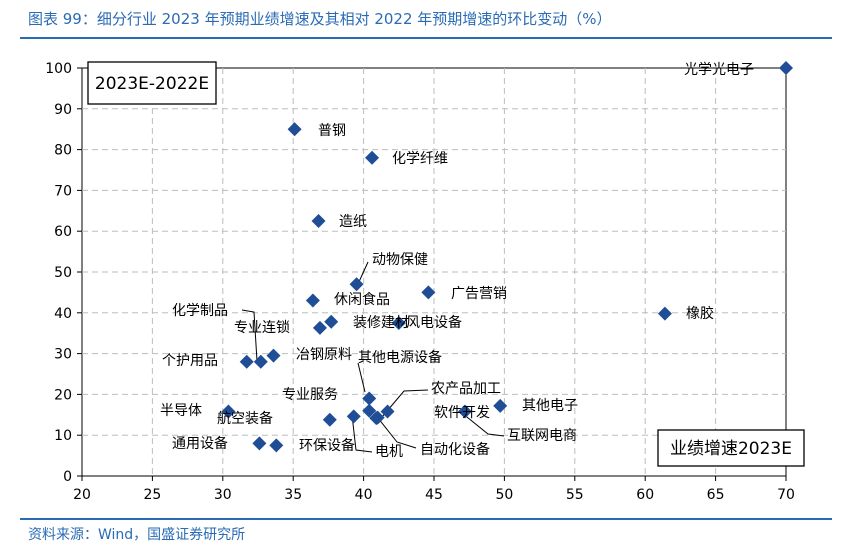  What do you see at coordinates (426, 519) in the screenshot?
I see `footer-rule` at bounding box center [426, 519].